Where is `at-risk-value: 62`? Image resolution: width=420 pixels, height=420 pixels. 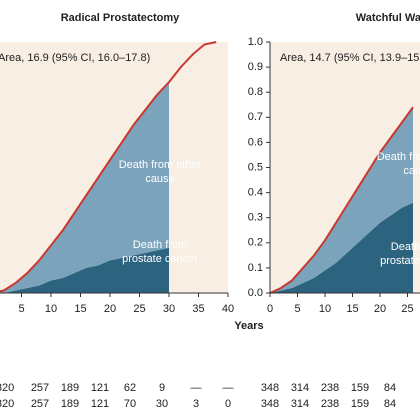
at-risk-value: 62 is located at coordinates (130, 388).